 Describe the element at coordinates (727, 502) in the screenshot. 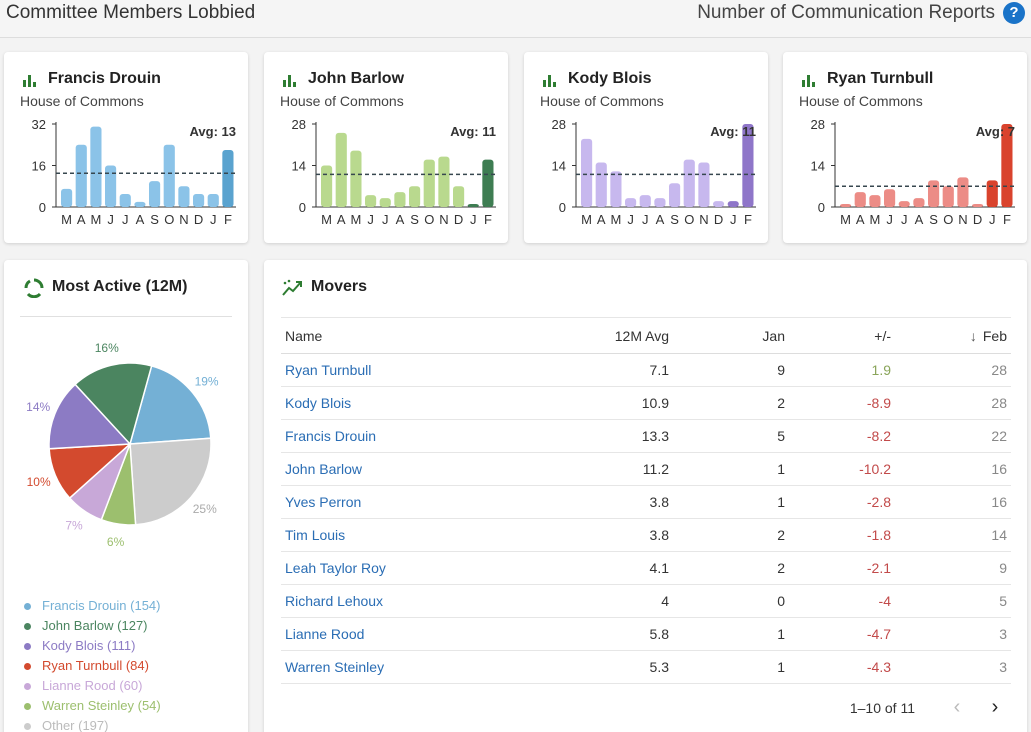

I see `table-cell: 1` at that location.